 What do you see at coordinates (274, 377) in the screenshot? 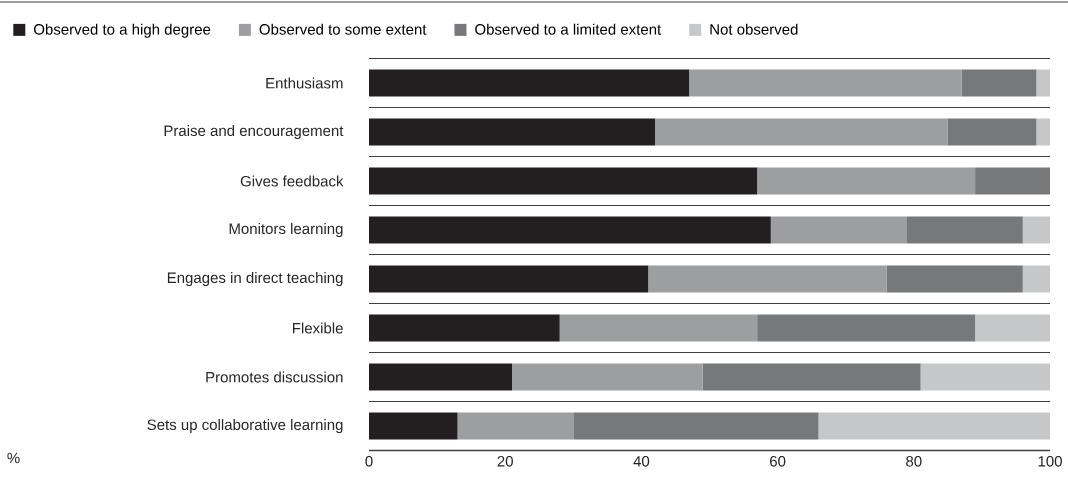
I see `y-tick-label: Promotes discussion` at bounding box center [274, 377].